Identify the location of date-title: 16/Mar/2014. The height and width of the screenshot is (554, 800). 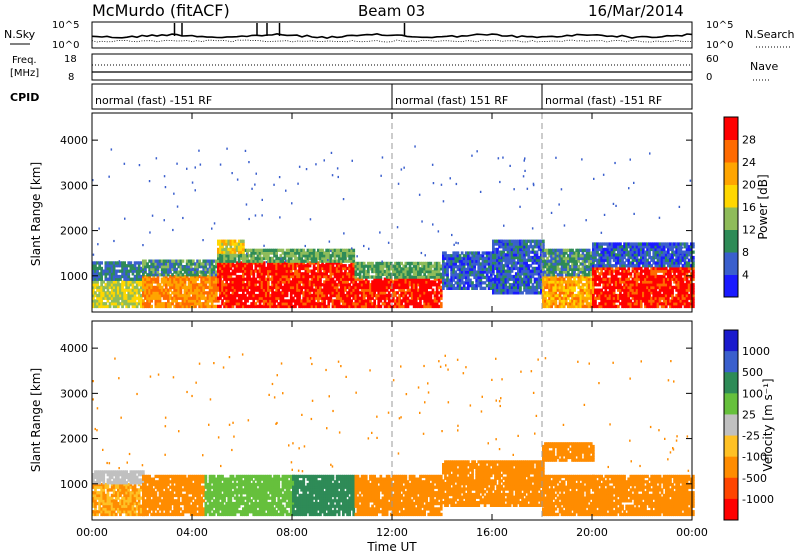
(636, 11).